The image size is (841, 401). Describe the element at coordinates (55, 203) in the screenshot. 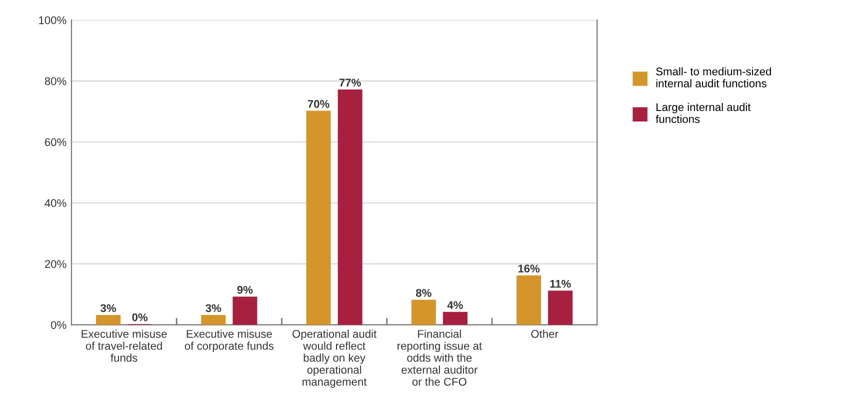

I see `y-tick-label: 40%` at that location.